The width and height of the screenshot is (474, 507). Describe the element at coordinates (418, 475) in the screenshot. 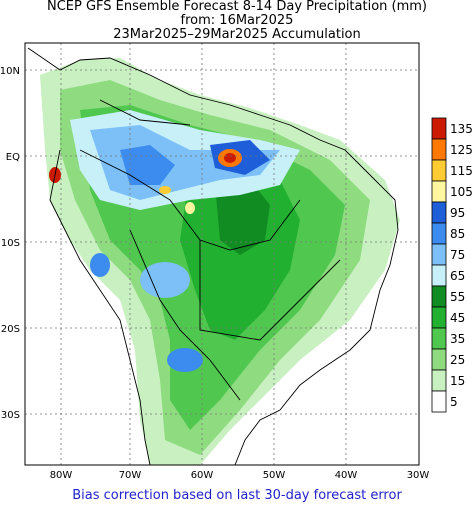

I see `lon-label-30w: 30W` at that location.